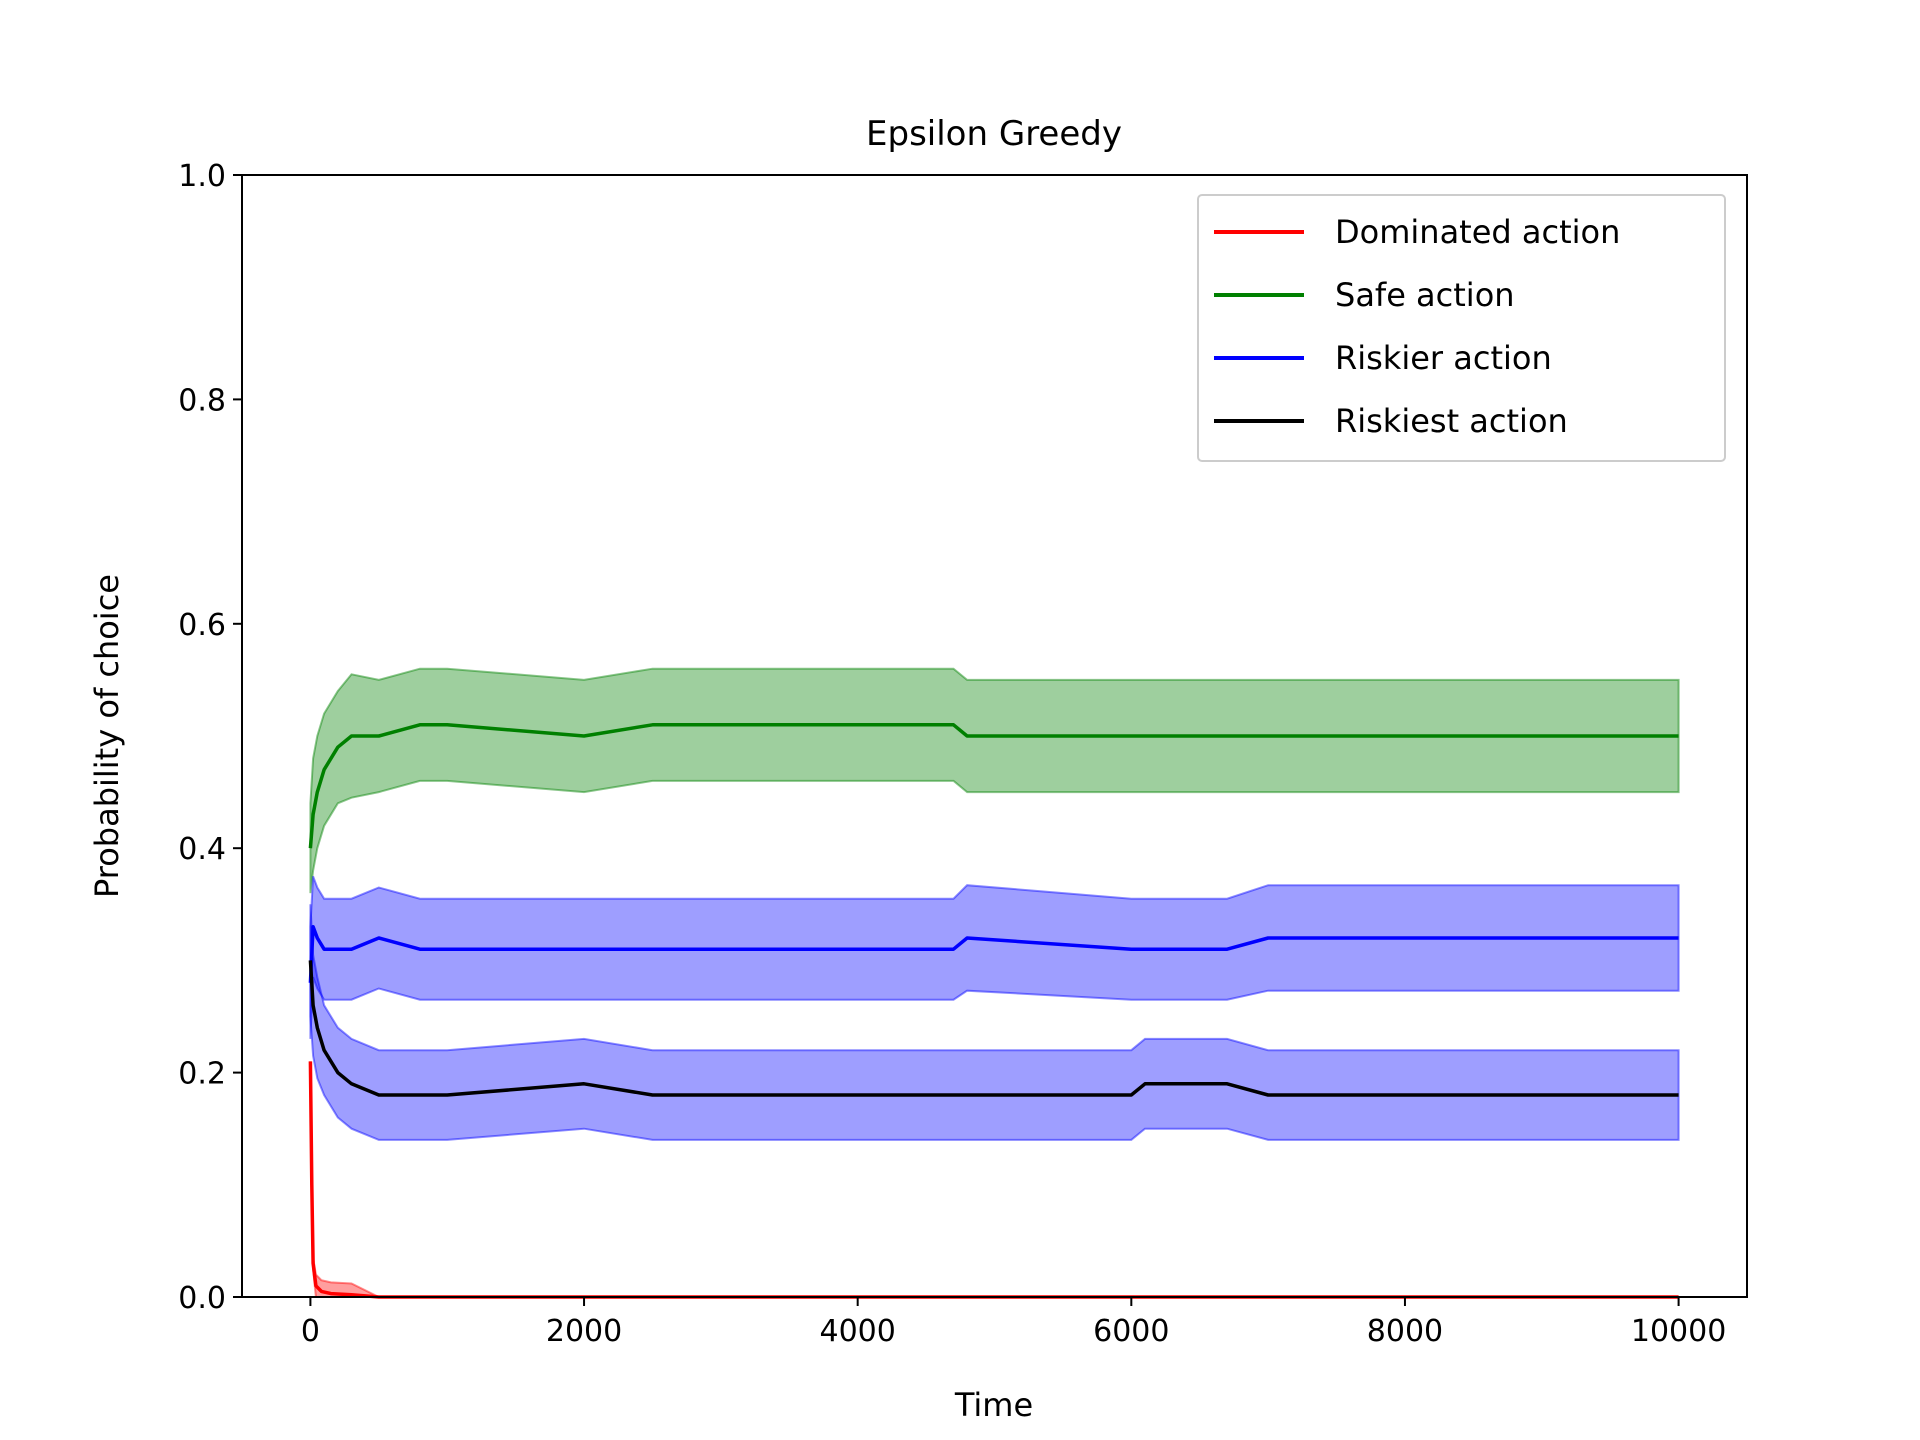 The image size is (1920, 1440). I want to click on chart-title: Epsilon Greedy, so click(994, 134).